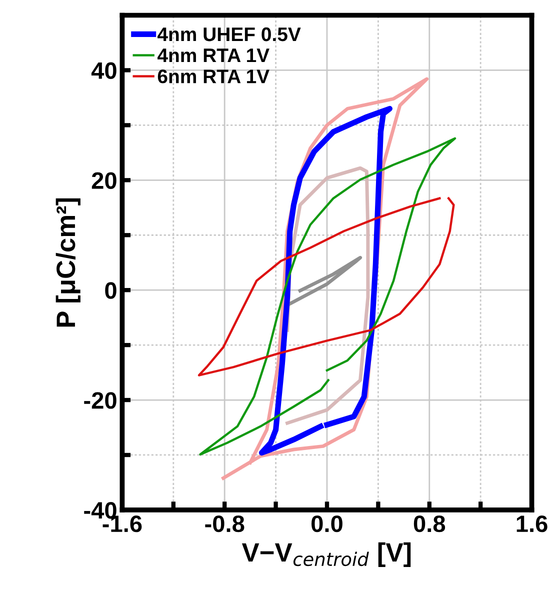 This screenshot has width=558, height=610. Describe the element at coordinates (532, 523) in the screenshot. I see `x-tick-label: 1.6` at that location.